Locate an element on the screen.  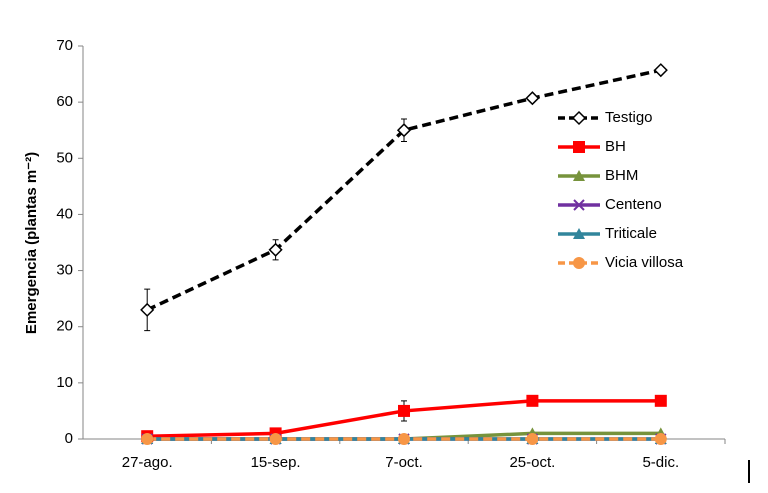
x-tick-label: 5-dic. is located at coordinates (660, 462).